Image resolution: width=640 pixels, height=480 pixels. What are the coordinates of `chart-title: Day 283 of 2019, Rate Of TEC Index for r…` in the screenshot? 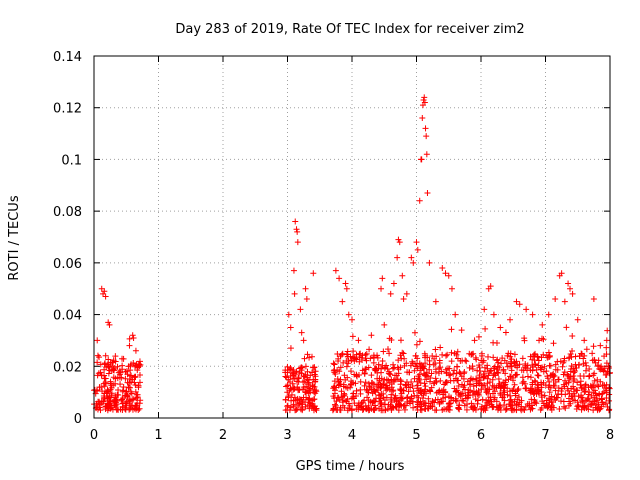 It's located at (349, 29).